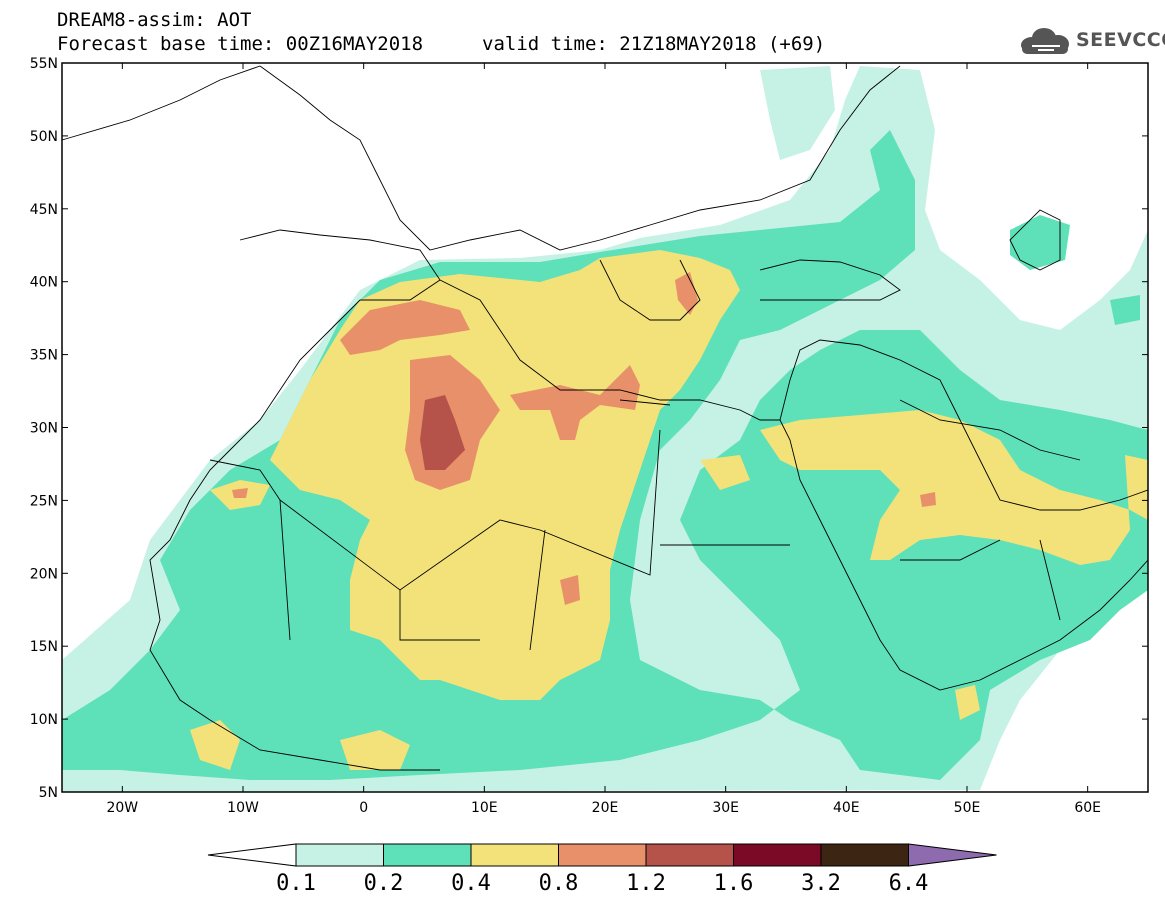 This screenshot has width=1165, height=905. I want to click on lat-tick-label: 20N, so click(44, 574).